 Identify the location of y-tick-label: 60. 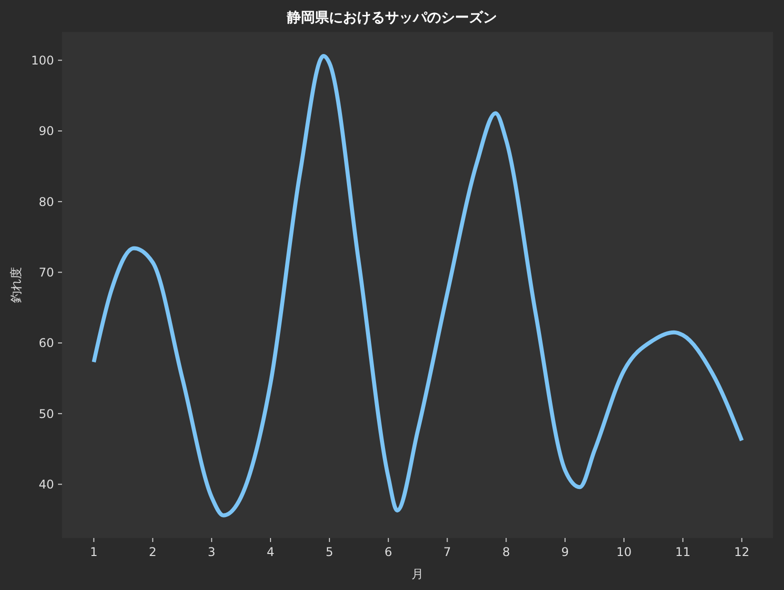
(46, 343).